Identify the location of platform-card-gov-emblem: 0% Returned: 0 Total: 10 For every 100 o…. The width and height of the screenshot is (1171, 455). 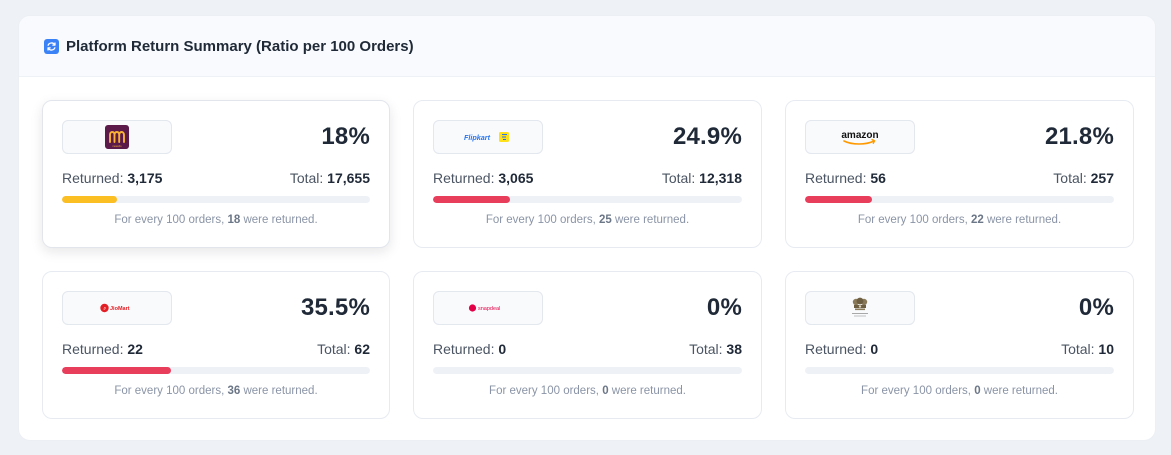
(959, 345).